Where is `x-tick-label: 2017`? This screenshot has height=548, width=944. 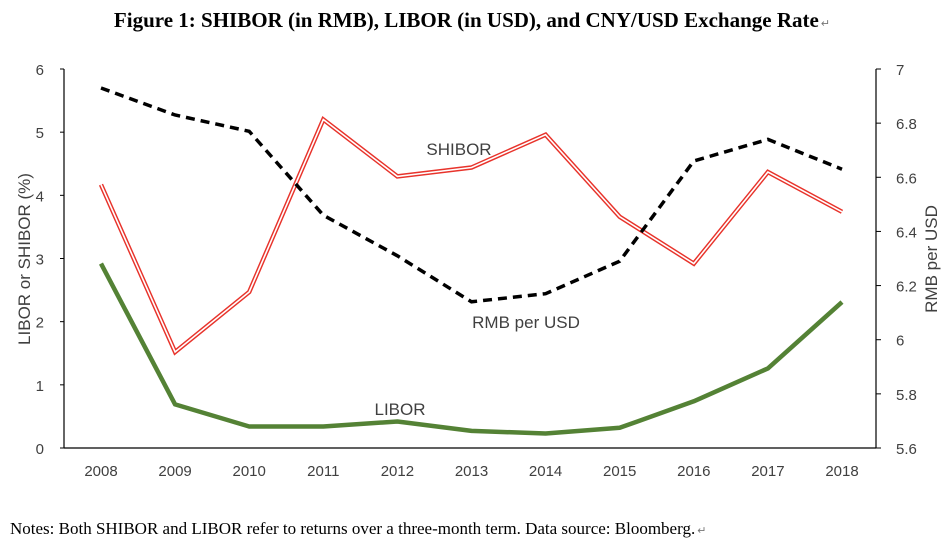
x-tick-label: 2017 is located at coordinates (767, 471).